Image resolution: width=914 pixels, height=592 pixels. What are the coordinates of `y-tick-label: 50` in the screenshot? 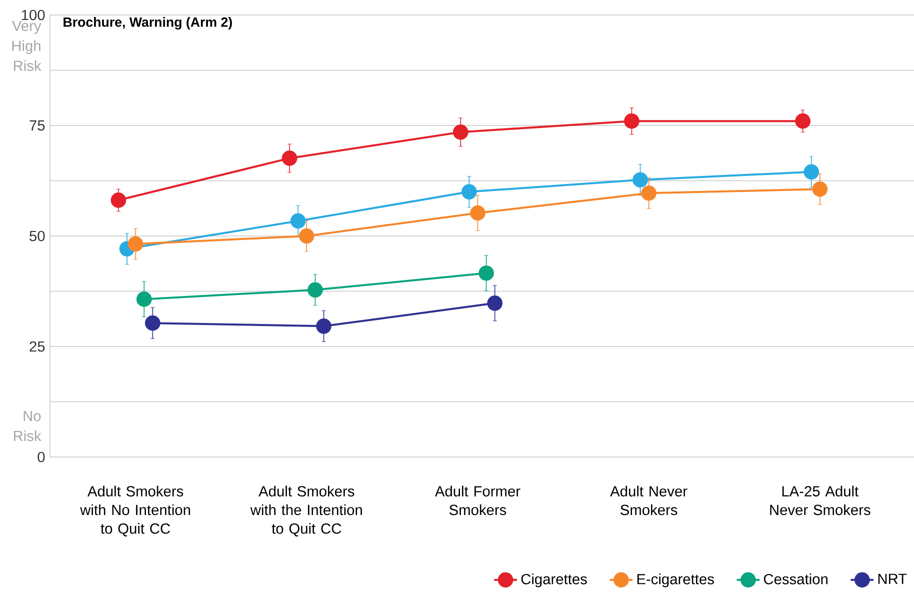 It's located at (37, 236).